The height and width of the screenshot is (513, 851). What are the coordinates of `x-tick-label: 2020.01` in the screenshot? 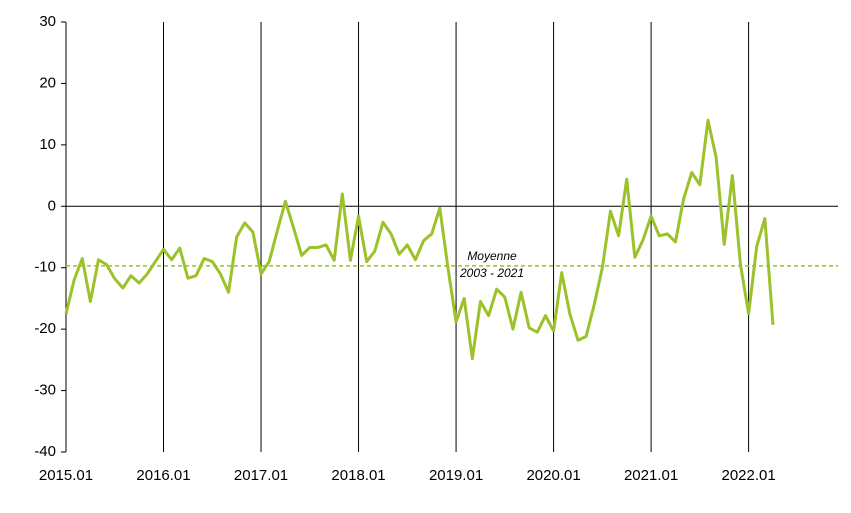 It's located at (553, 475).